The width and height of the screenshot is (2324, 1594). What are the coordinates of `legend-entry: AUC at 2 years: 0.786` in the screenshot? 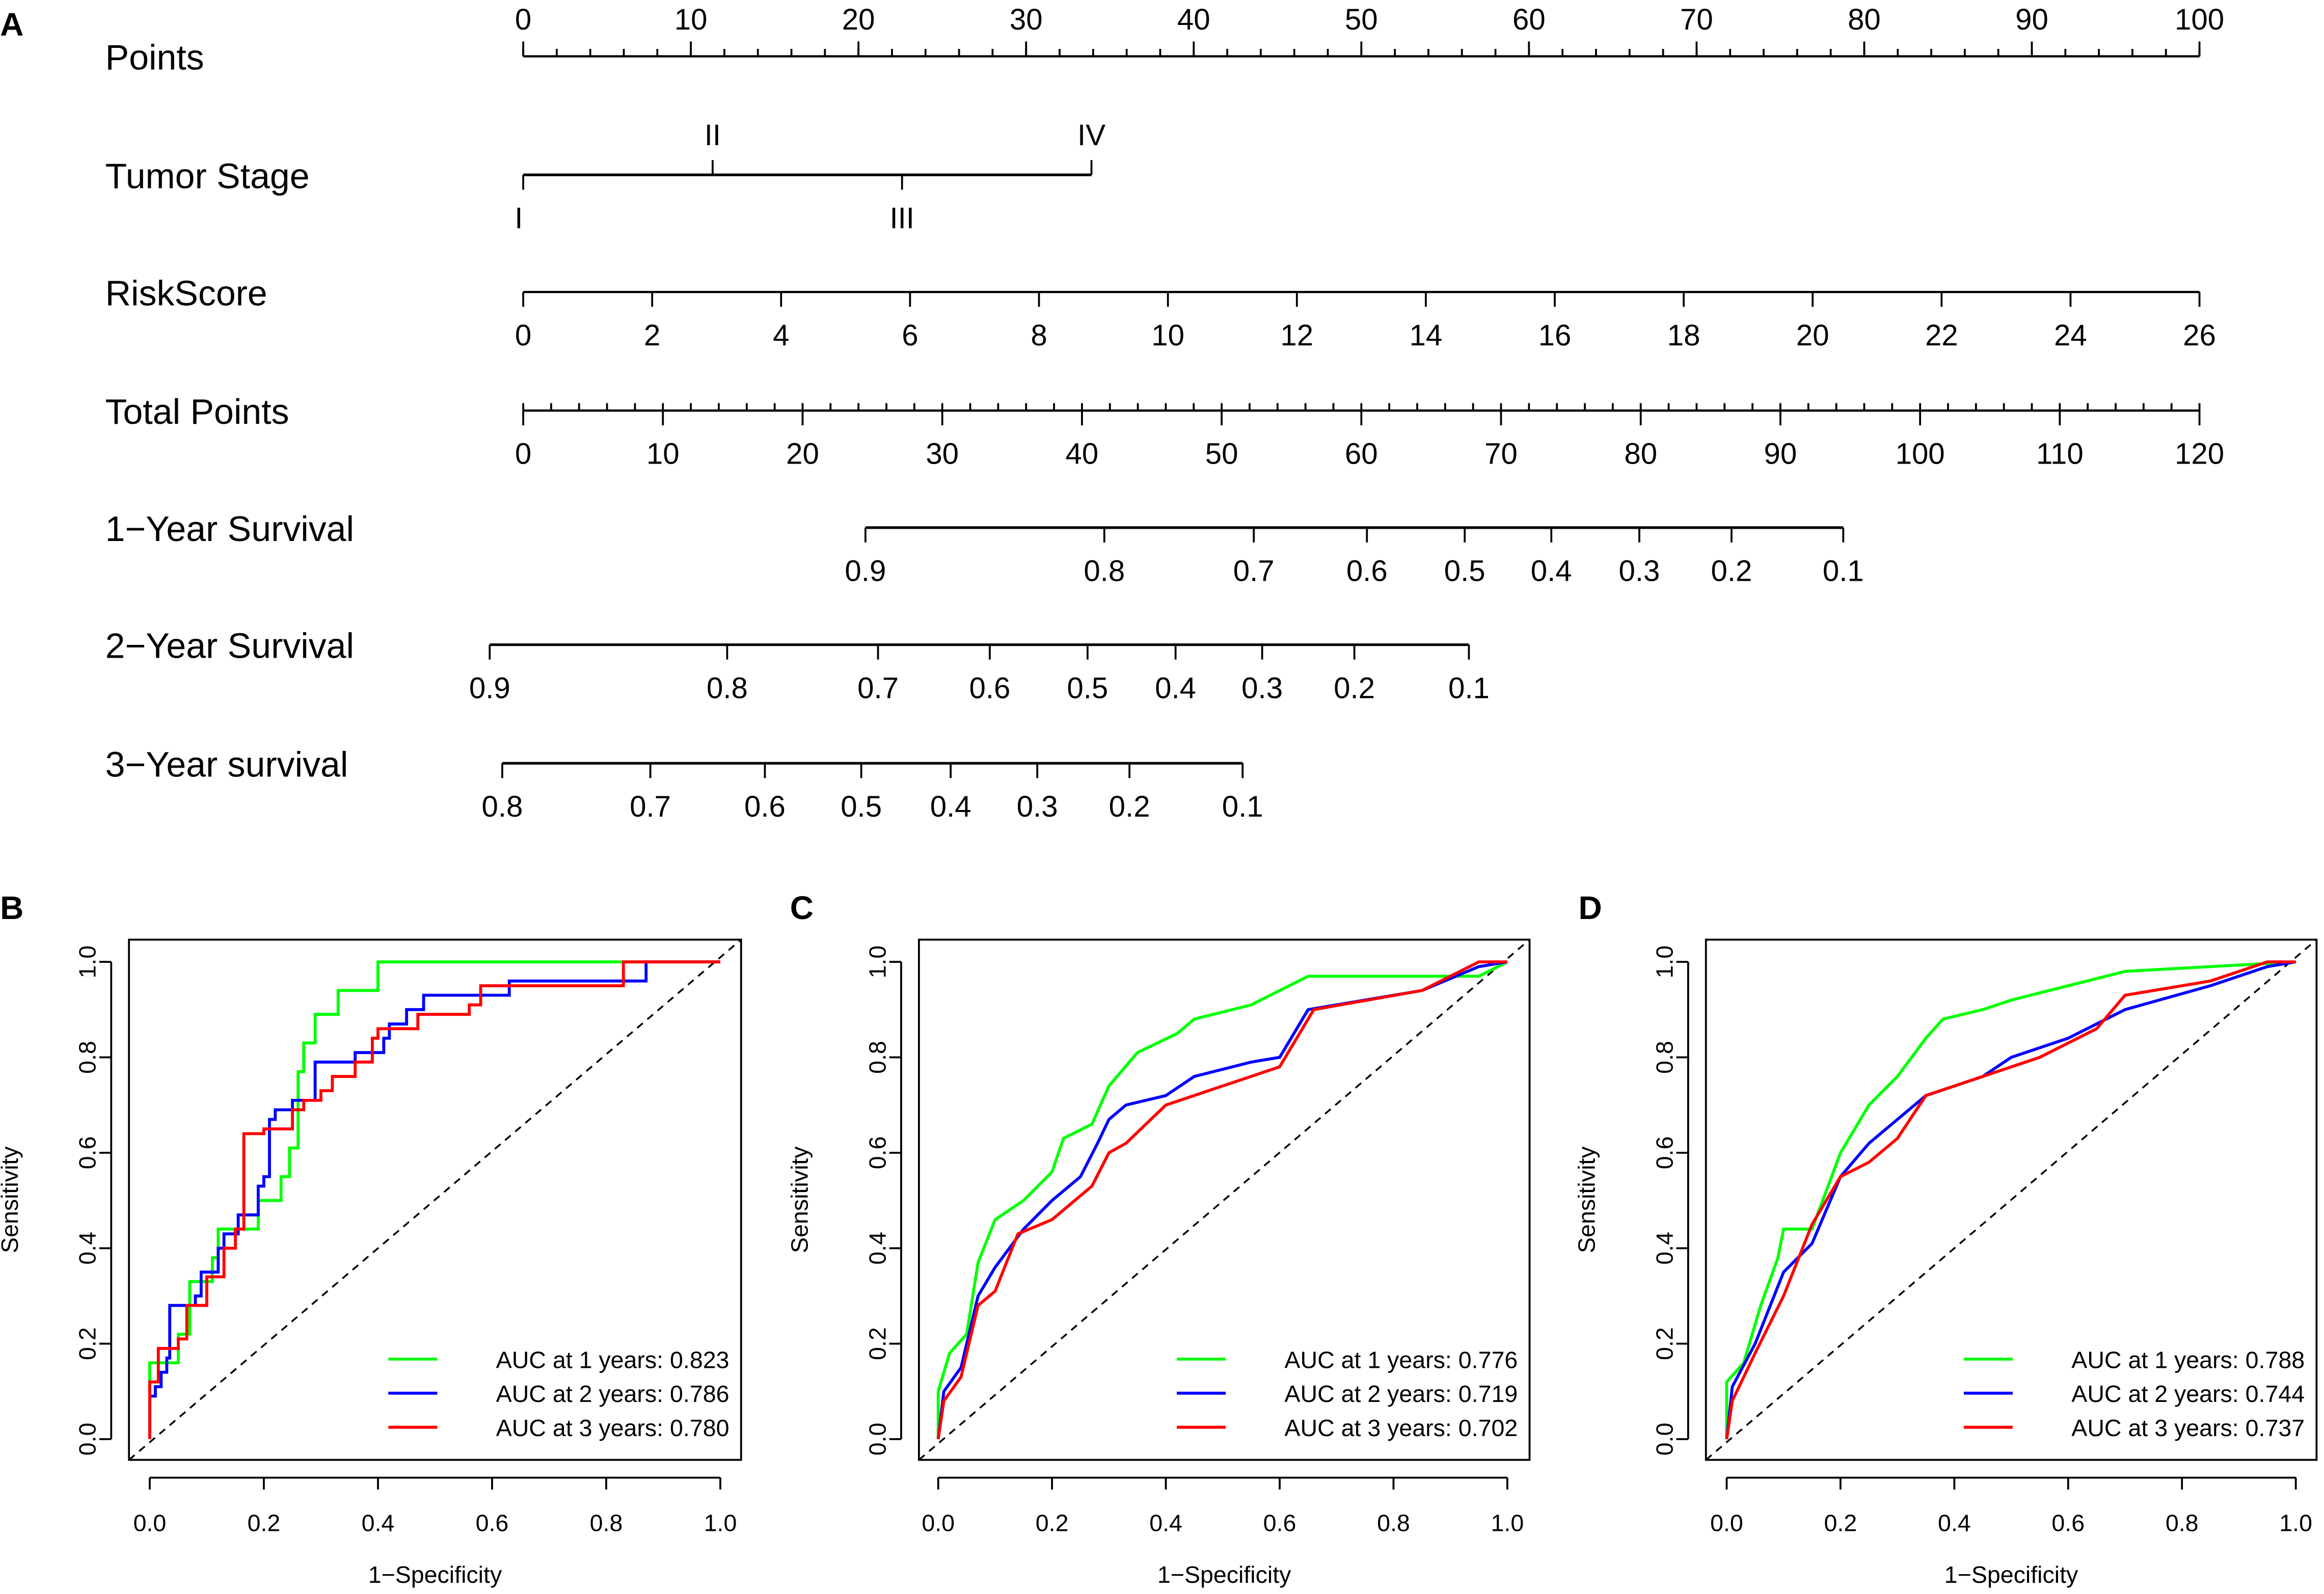 It's located at (612, 1394).